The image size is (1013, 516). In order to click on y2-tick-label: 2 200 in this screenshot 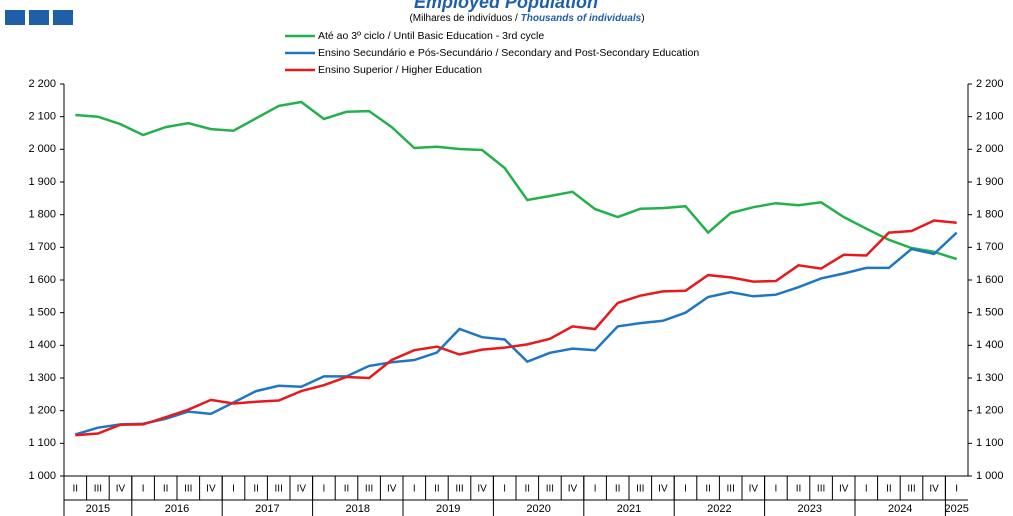, I will do `click(990, 84)`.